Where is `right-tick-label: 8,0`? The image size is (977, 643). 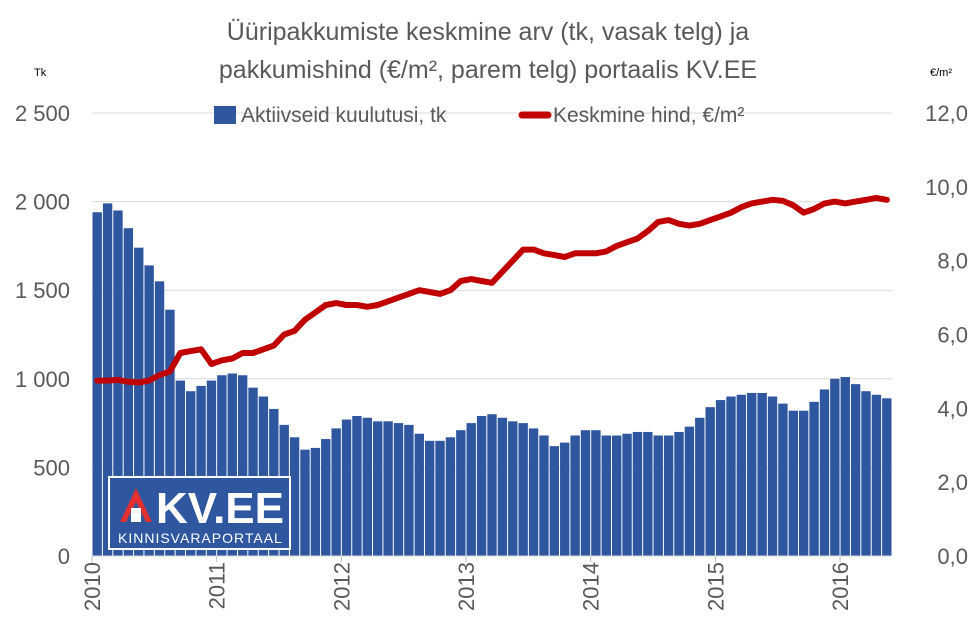 right-tick-label: 8,0 is located at coordinates (952, 261).